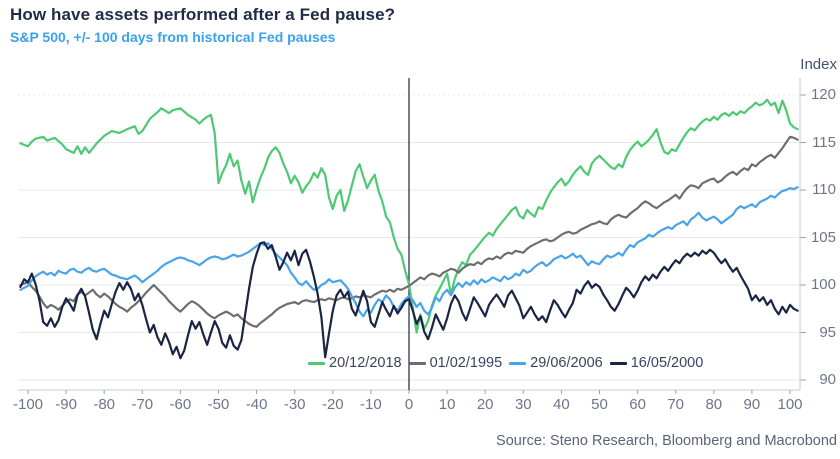 The image size is (840, 459). What do you see at coordinates (523, 404) in the screenshot?
I see `x-tick-label: 30` at bounding box center [523, 404].